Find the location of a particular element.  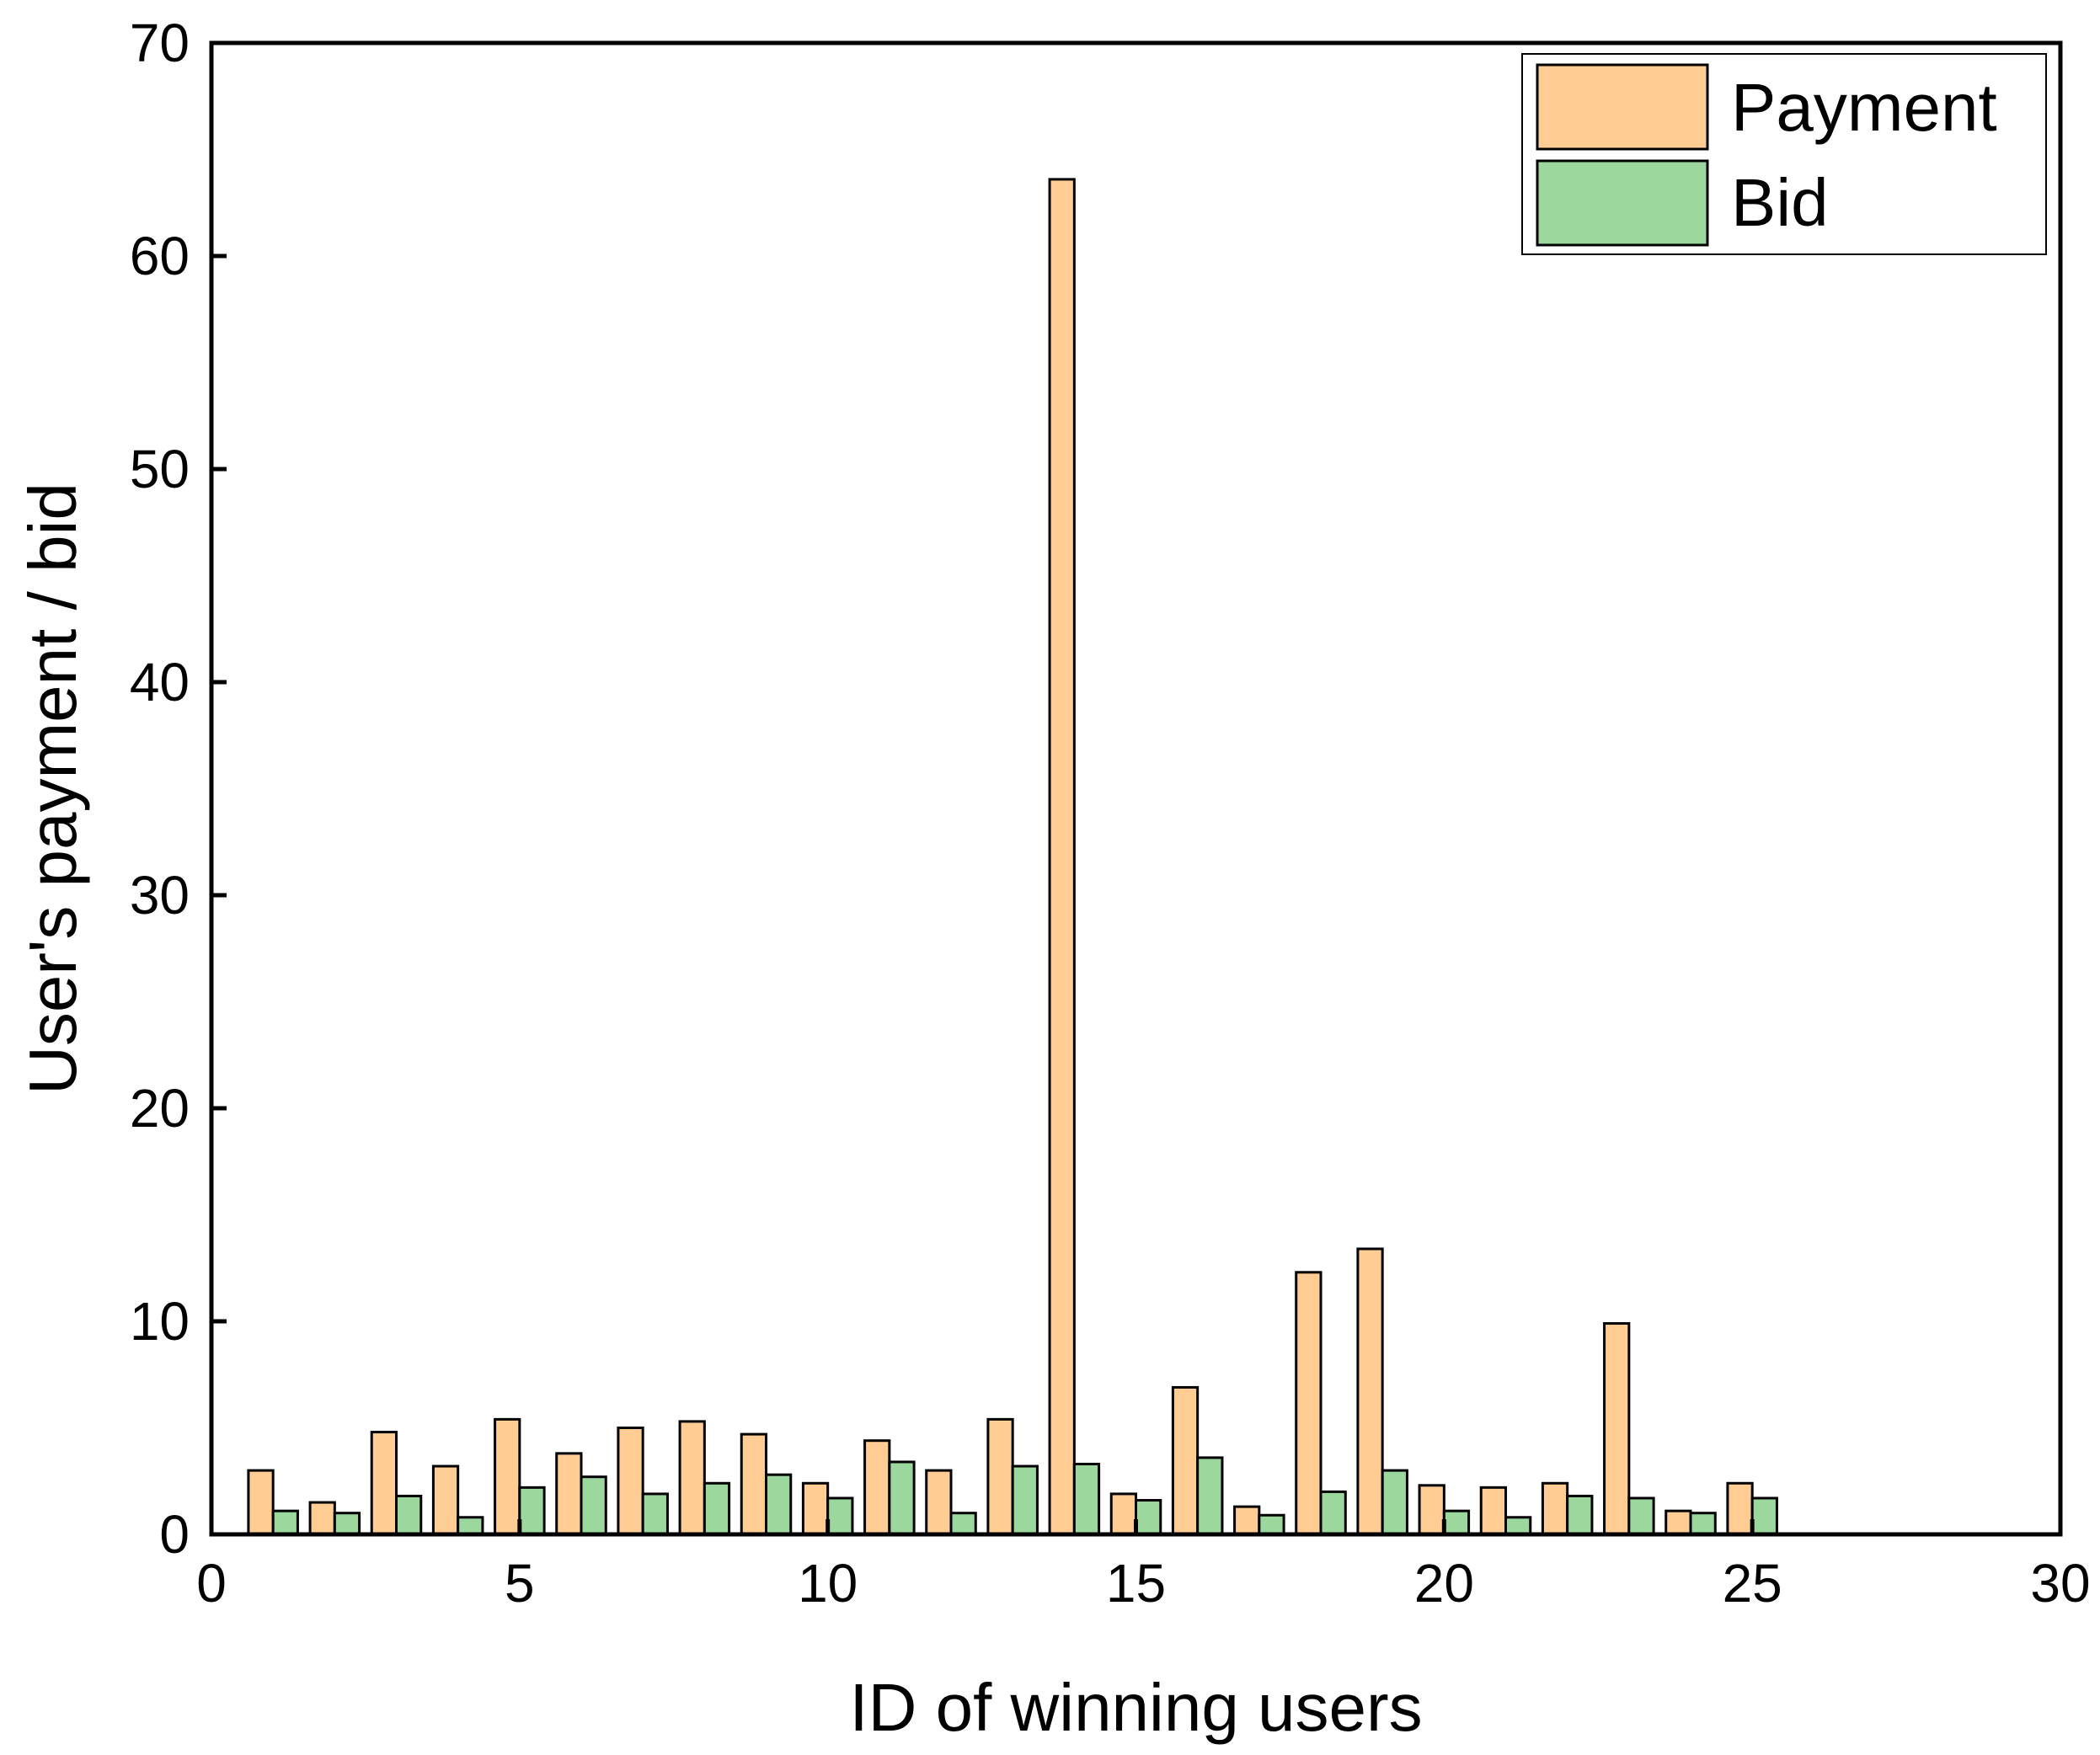

y-tick-label: 40 is located at coordinates (160, 682).